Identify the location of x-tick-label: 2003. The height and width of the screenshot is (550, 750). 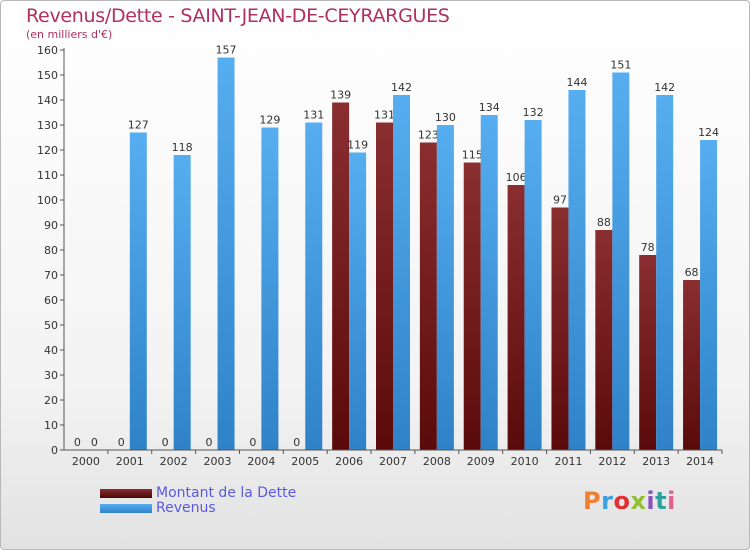
(218, 461).